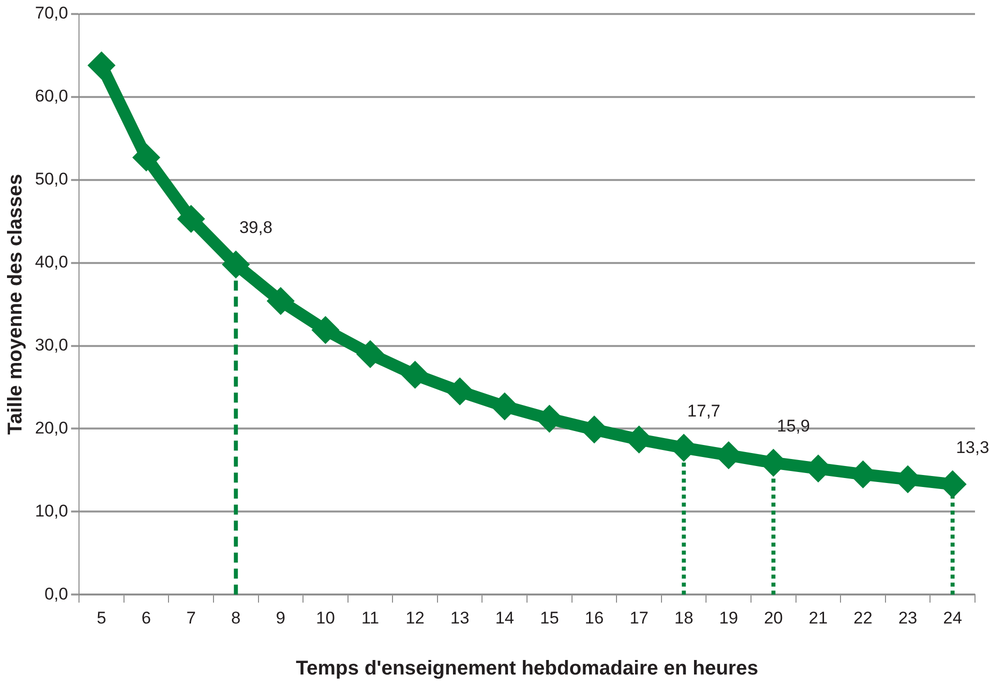 This screenshot has height=685, width=989. I want to click on y-axis-title: Taille moyenne des classes, so click(15, 304).